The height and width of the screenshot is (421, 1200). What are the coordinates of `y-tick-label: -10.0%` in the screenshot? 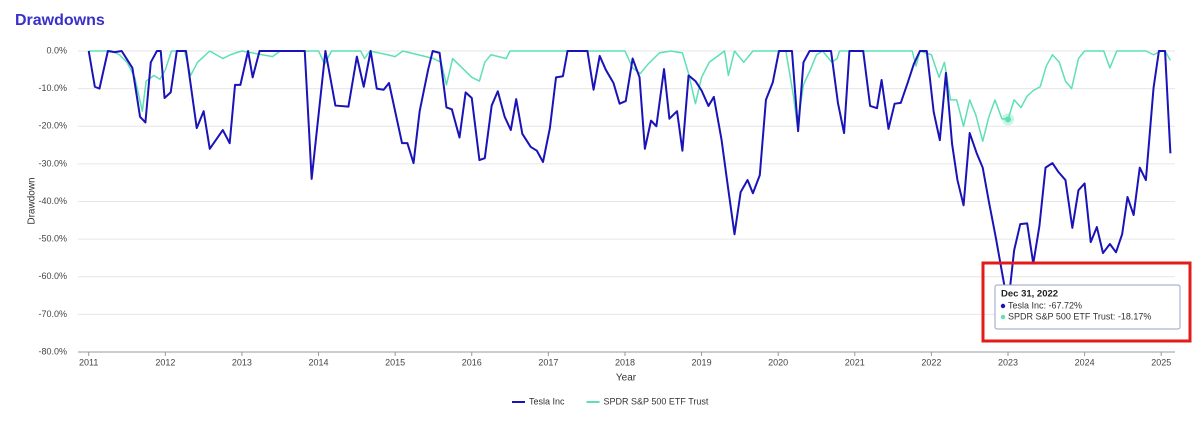 It's located at (52, 88).